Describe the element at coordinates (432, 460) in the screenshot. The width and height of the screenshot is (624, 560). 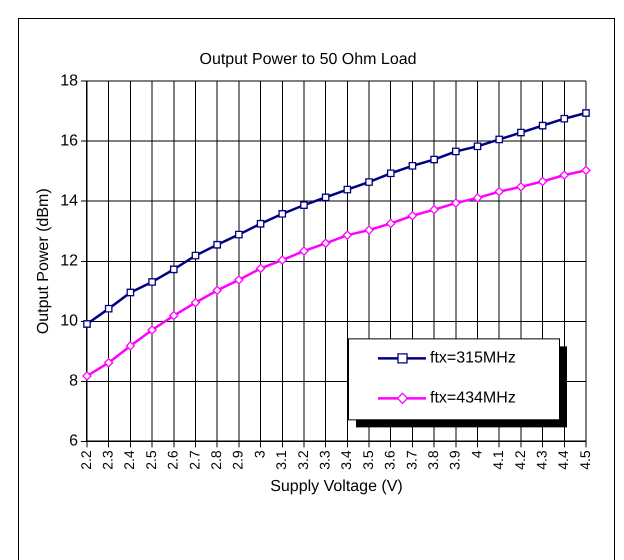
I see `x-tick-label: 3.8` at that location.